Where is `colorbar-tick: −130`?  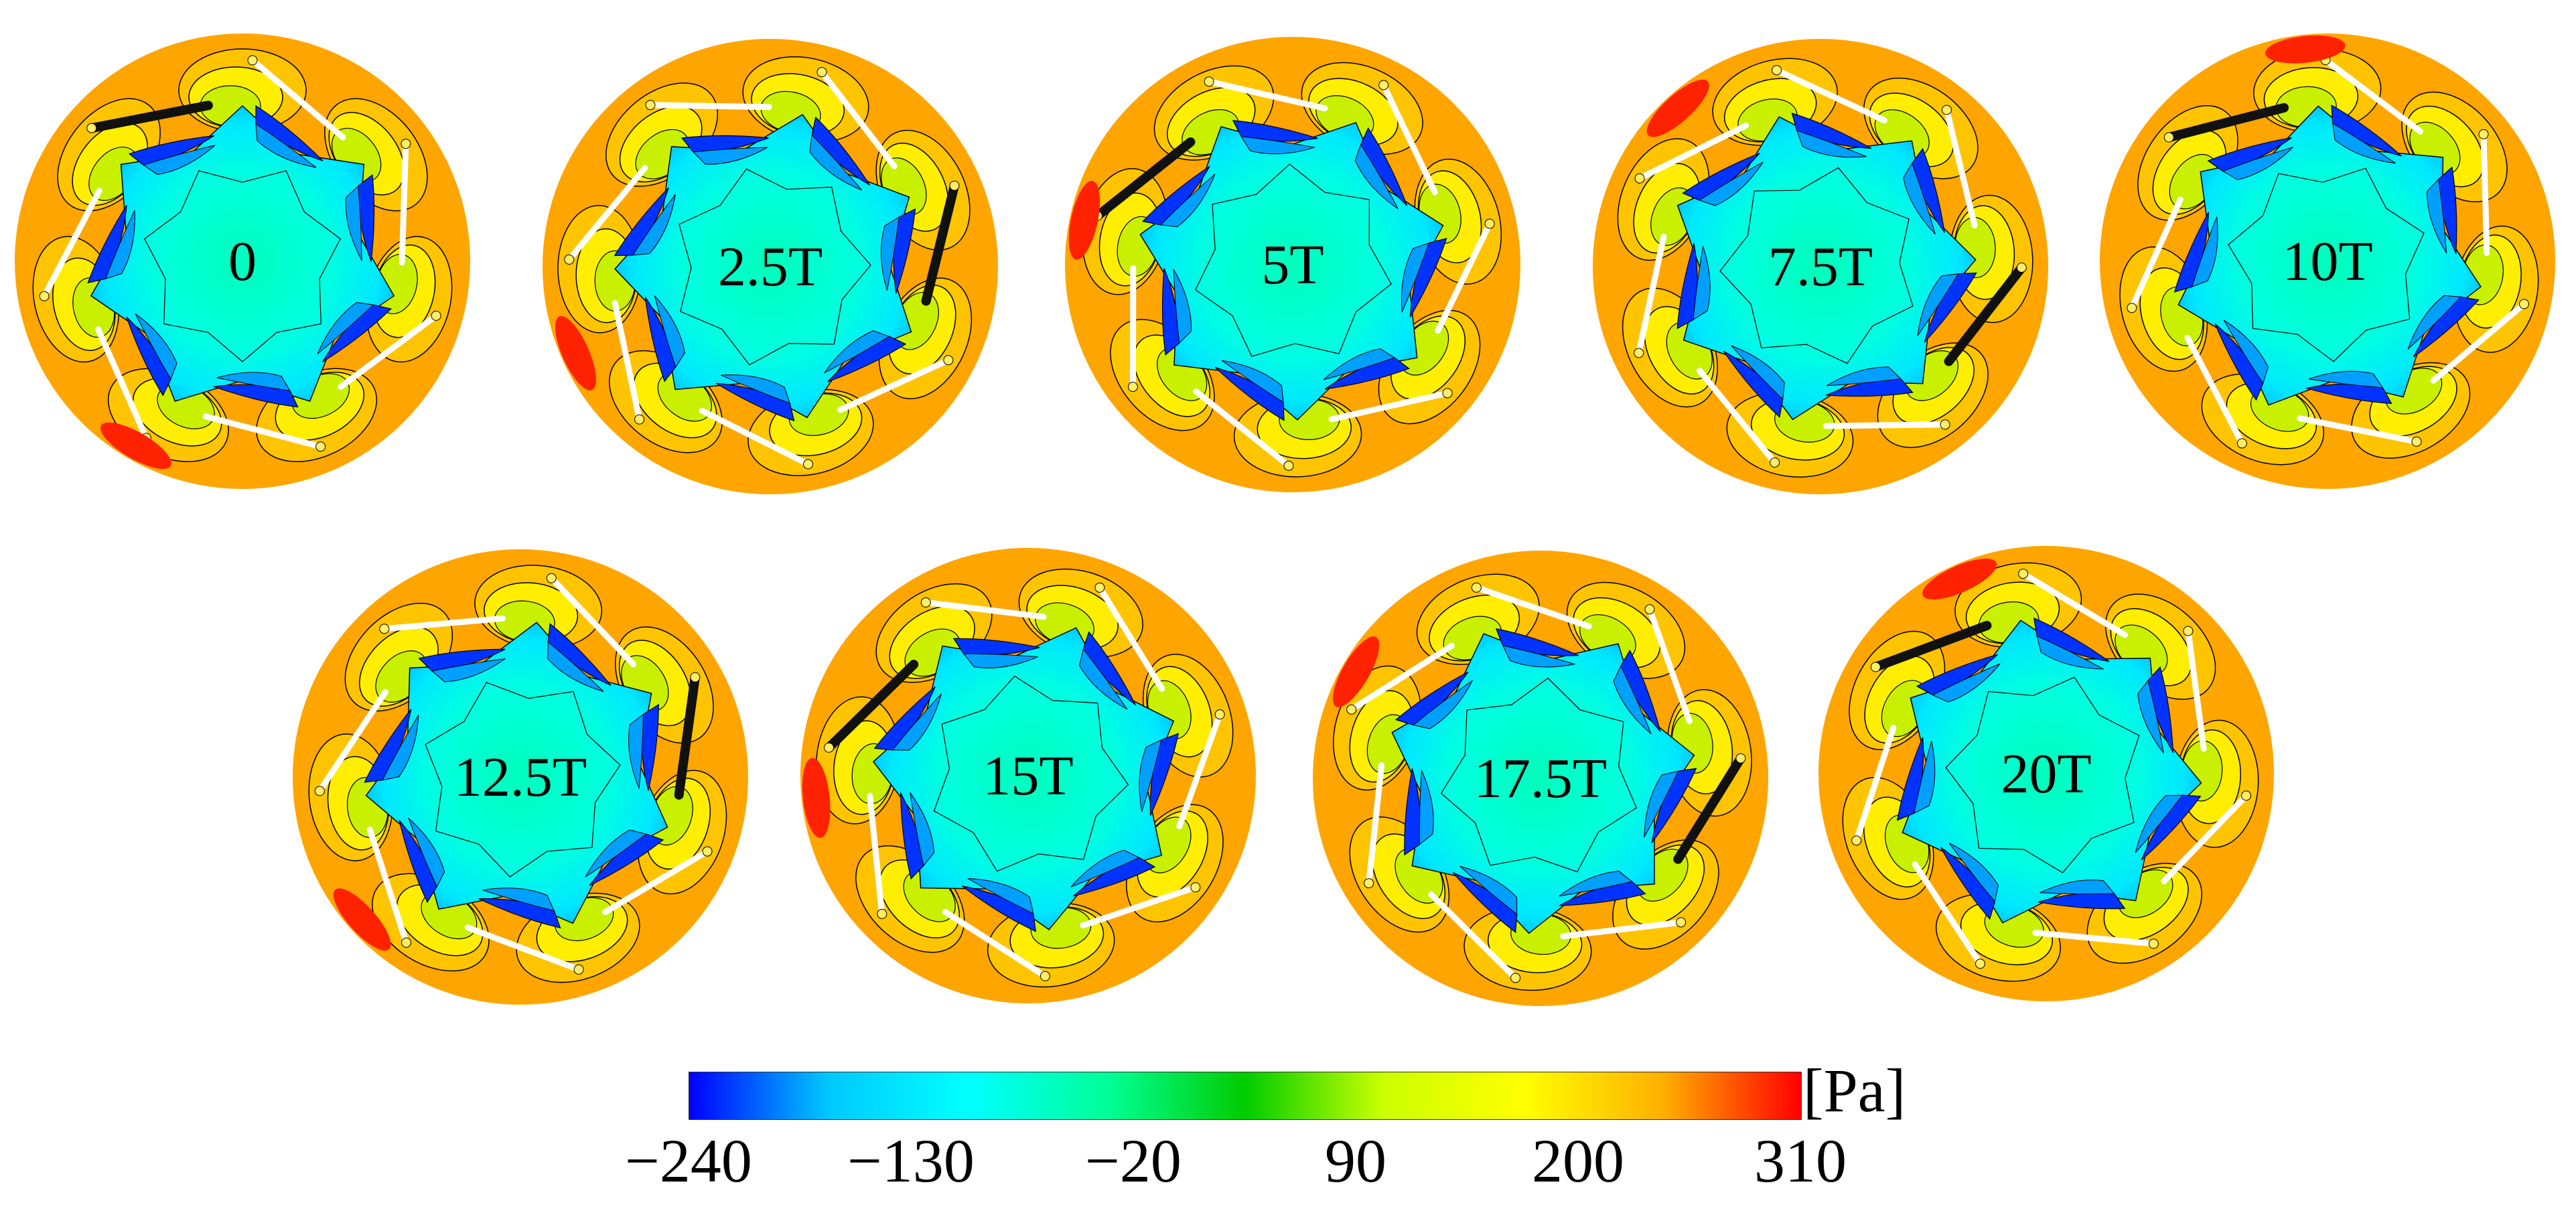 colorbar-tick: −130 is located at coordinates (911, 1161).